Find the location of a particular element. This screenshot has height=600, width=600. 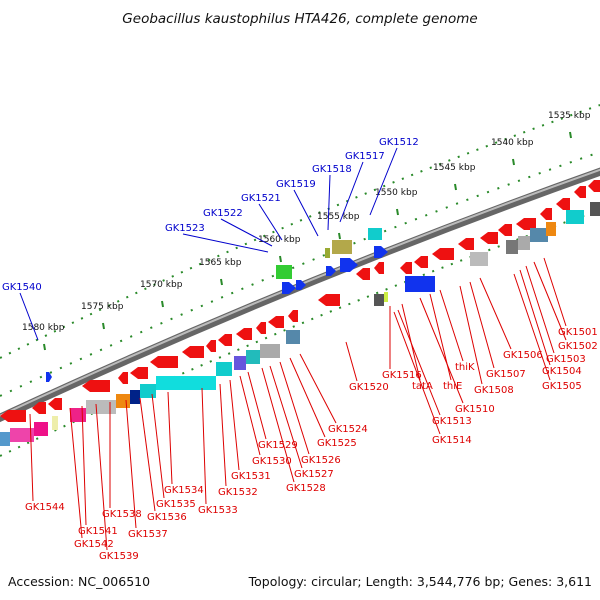

gene-label-reverse: GK1533 is located at coordinates (218, 510).